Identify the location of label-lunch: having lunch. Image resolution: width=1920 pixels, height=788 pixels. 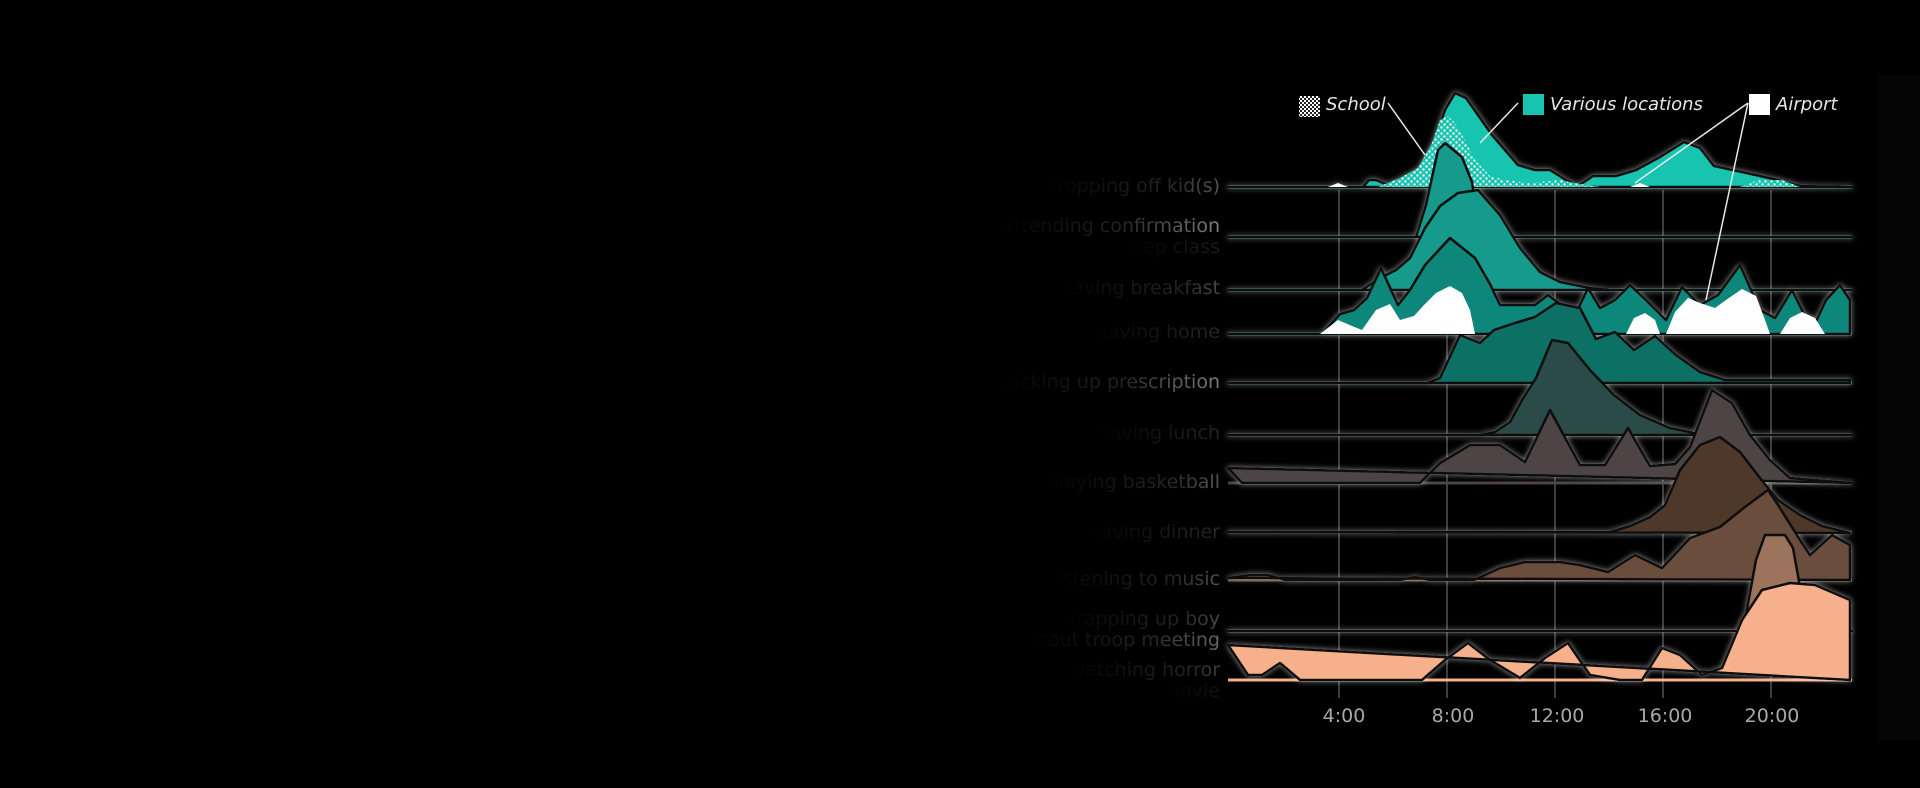
(1158, 433).